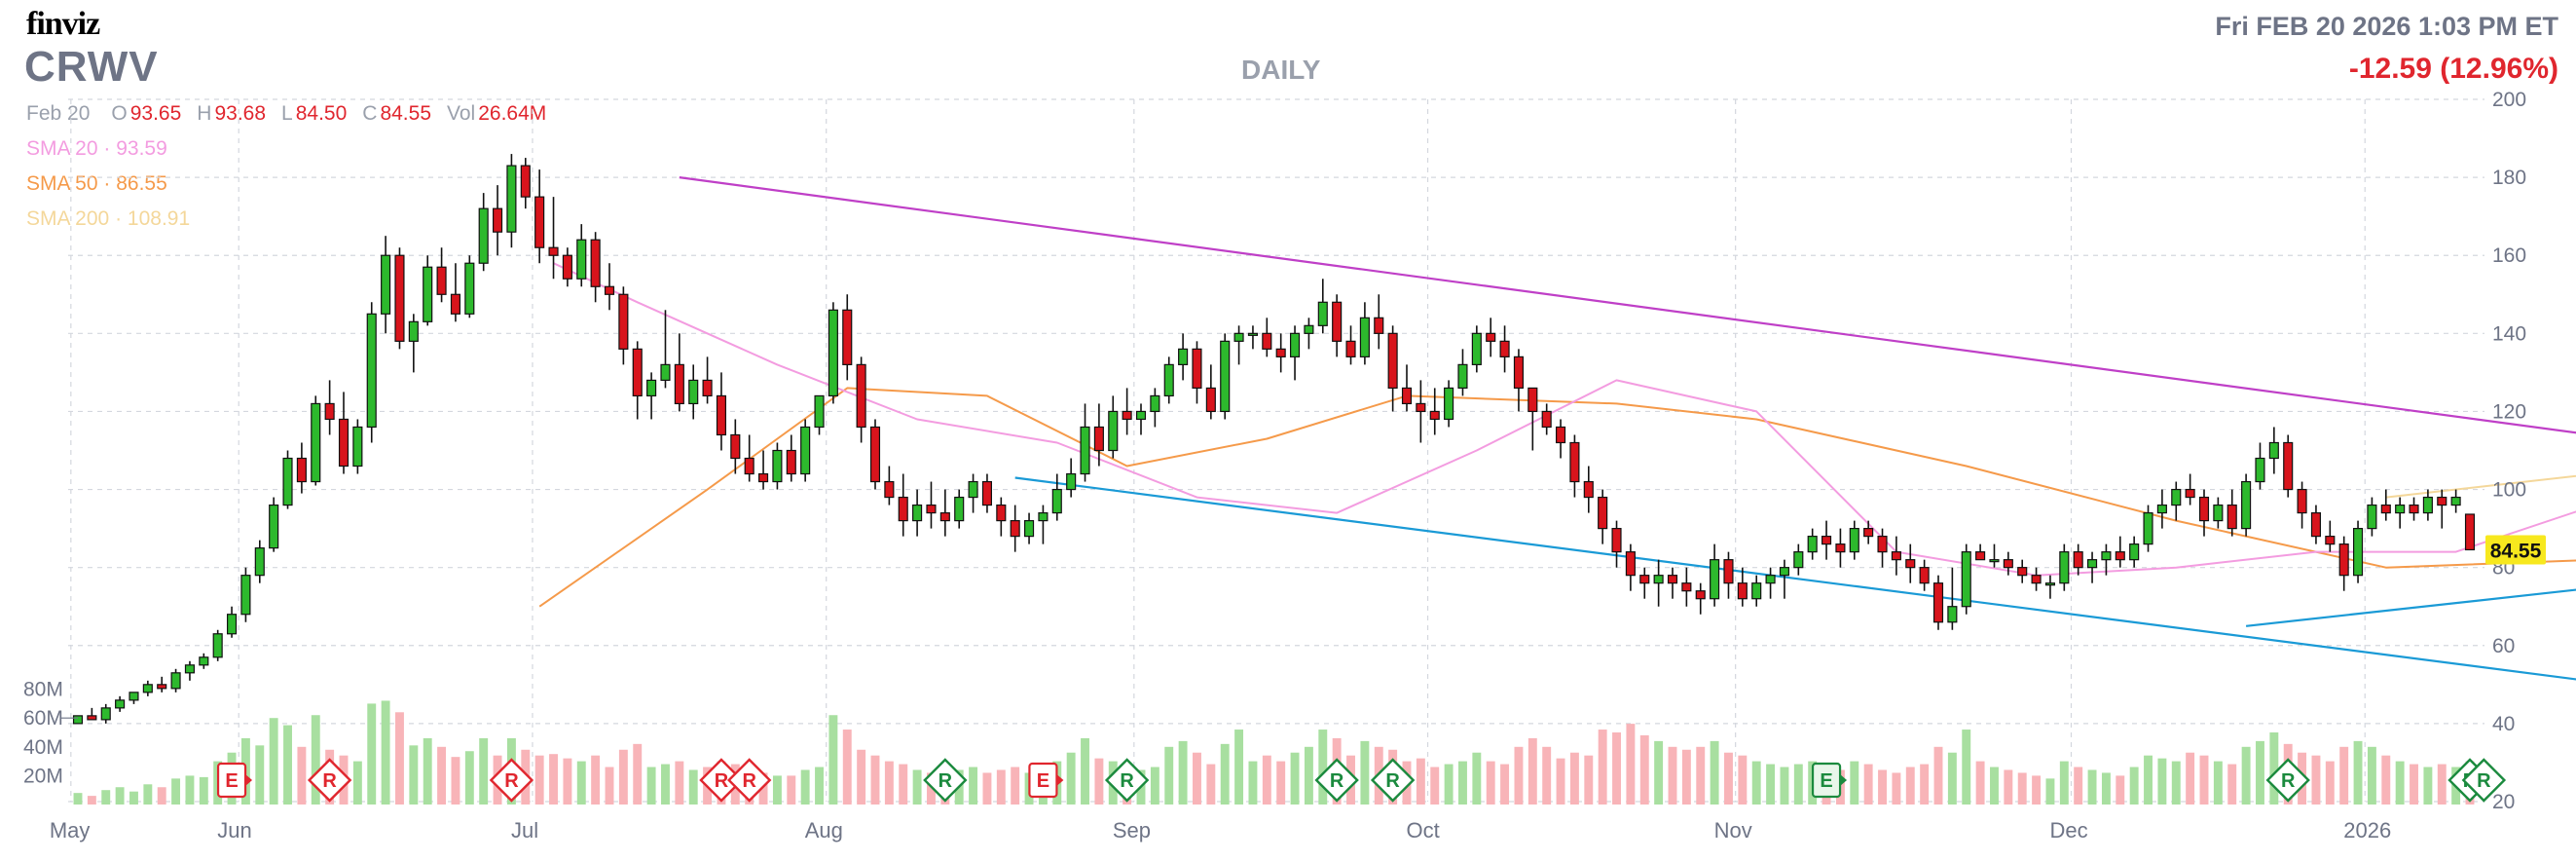 This screenshot has width=2576, height=861. Describe the element at coordinates (43, 690) in the screenshot. I see `volume-tick-label: 80M` at that location.